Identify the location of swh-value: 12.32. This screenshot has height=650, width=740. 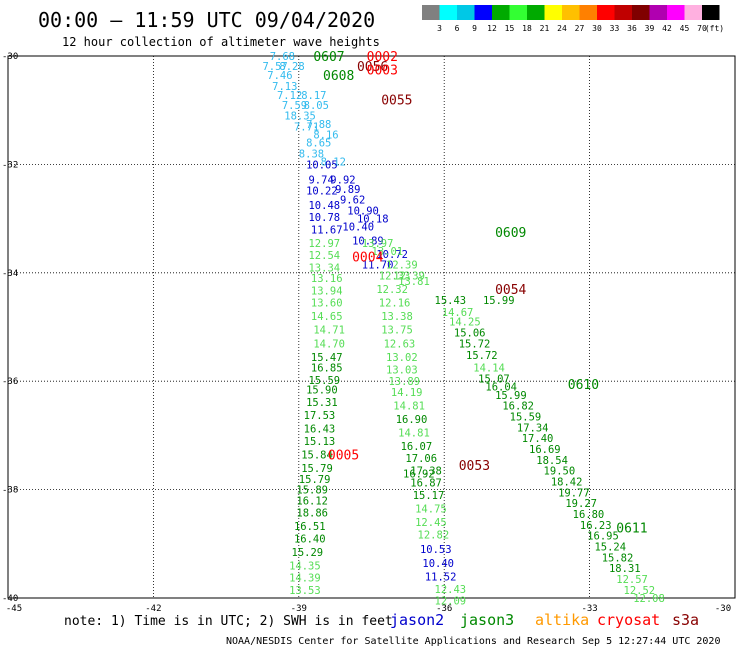
(392, 290).